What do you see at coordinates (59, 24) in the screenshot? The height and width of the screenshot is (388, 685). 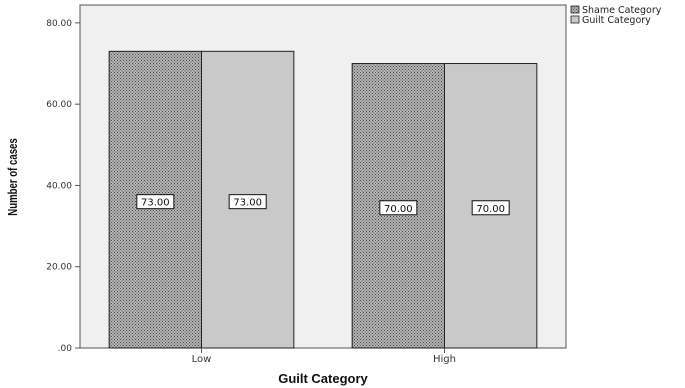 I see `y-tick-label: 80.00` at bounding box center [59, 24].